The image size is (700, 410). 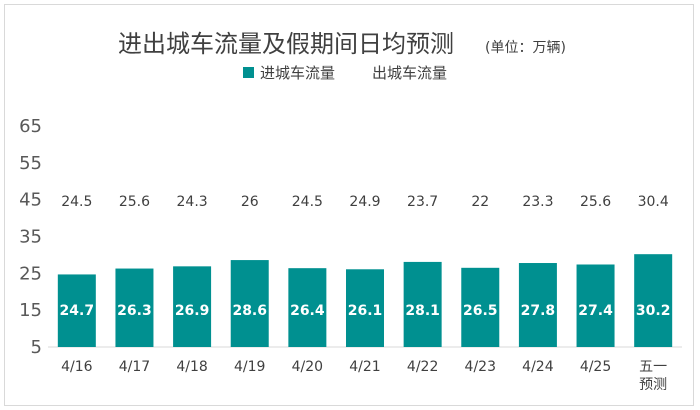 What do you see at coordinates (653, 202) in the screenshot?
I see `out-value-label: 30.4` at bounding box center [653, 202].